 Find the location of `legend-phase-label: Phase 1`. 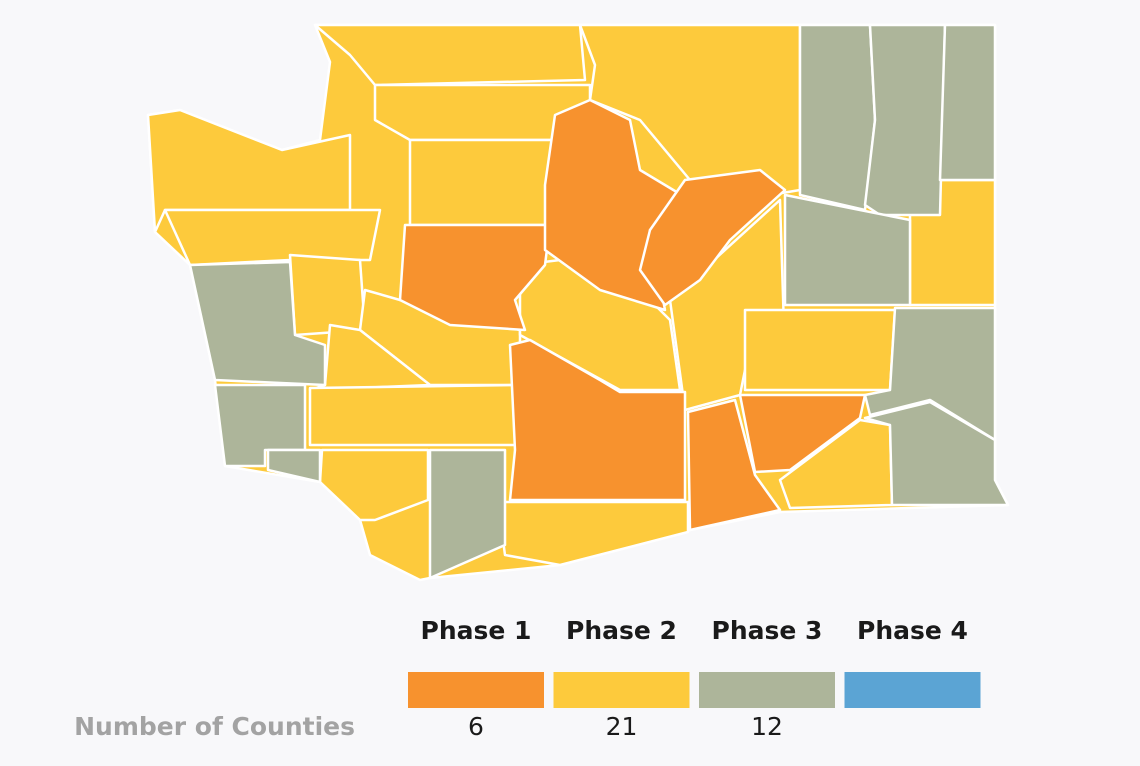

legend-phase-label: Phase 1 is located at coordinates (476, 630).